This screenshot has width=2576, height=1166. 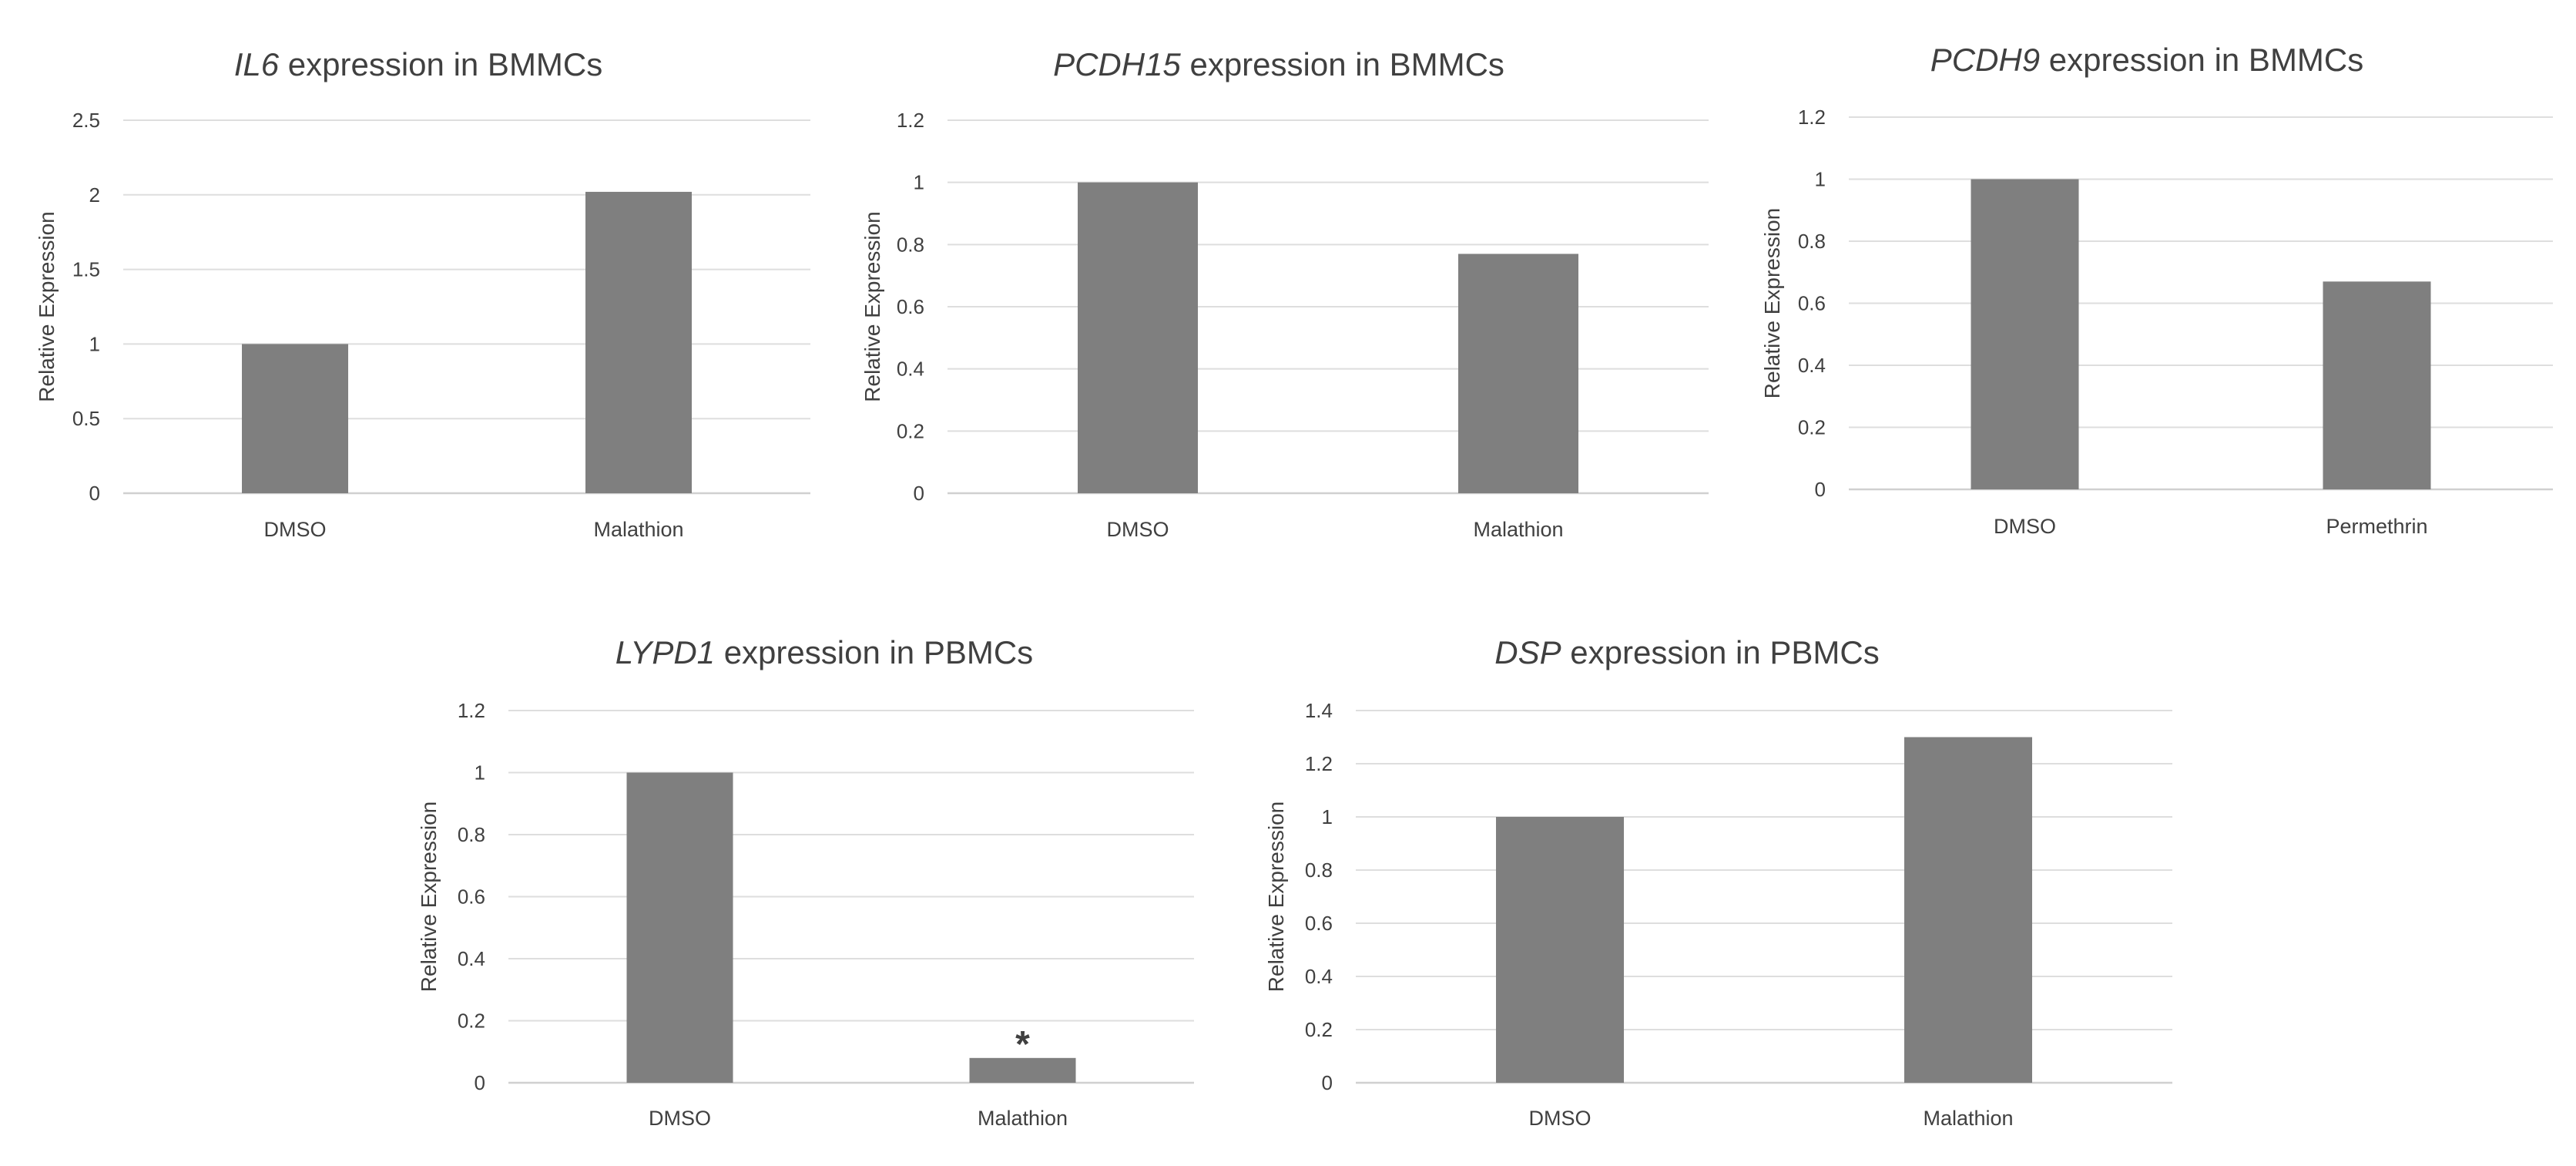 What do you see at coordinates (1527, 652) in the screenshot?
I see `chart-title-gene: DSP` at bounding box center [1527, 652].